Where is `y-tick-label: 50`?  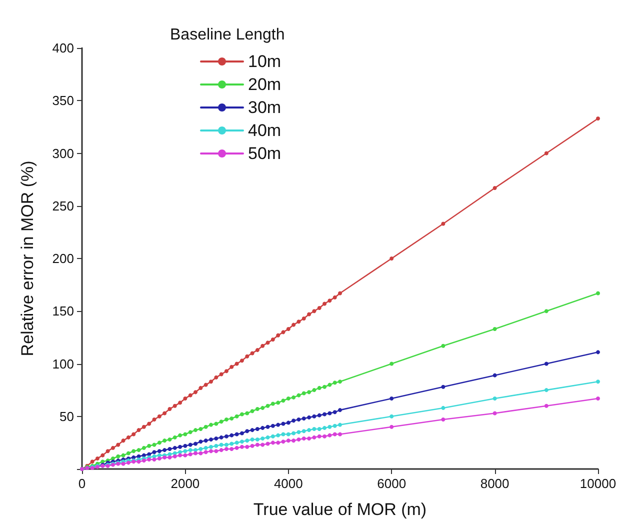
y-tick-label: 50 is located at coordinates (67, 416).